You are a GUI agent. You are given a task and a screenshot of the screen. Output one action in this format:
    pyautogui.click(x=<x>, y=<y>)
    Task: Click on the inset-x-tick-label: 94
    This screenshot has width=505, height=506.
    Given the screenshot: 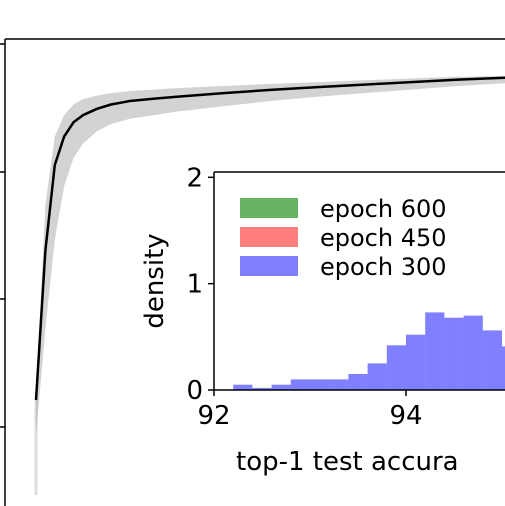 What is the action you would take?
    pyautogui.click(x=405, y=416)
    